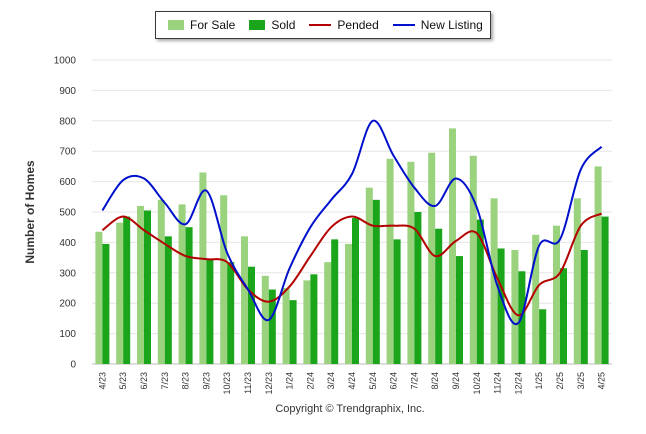 This screenshot has height=434, width=646. I want to click on x-tick-label: 2/25, so click(560, 381).